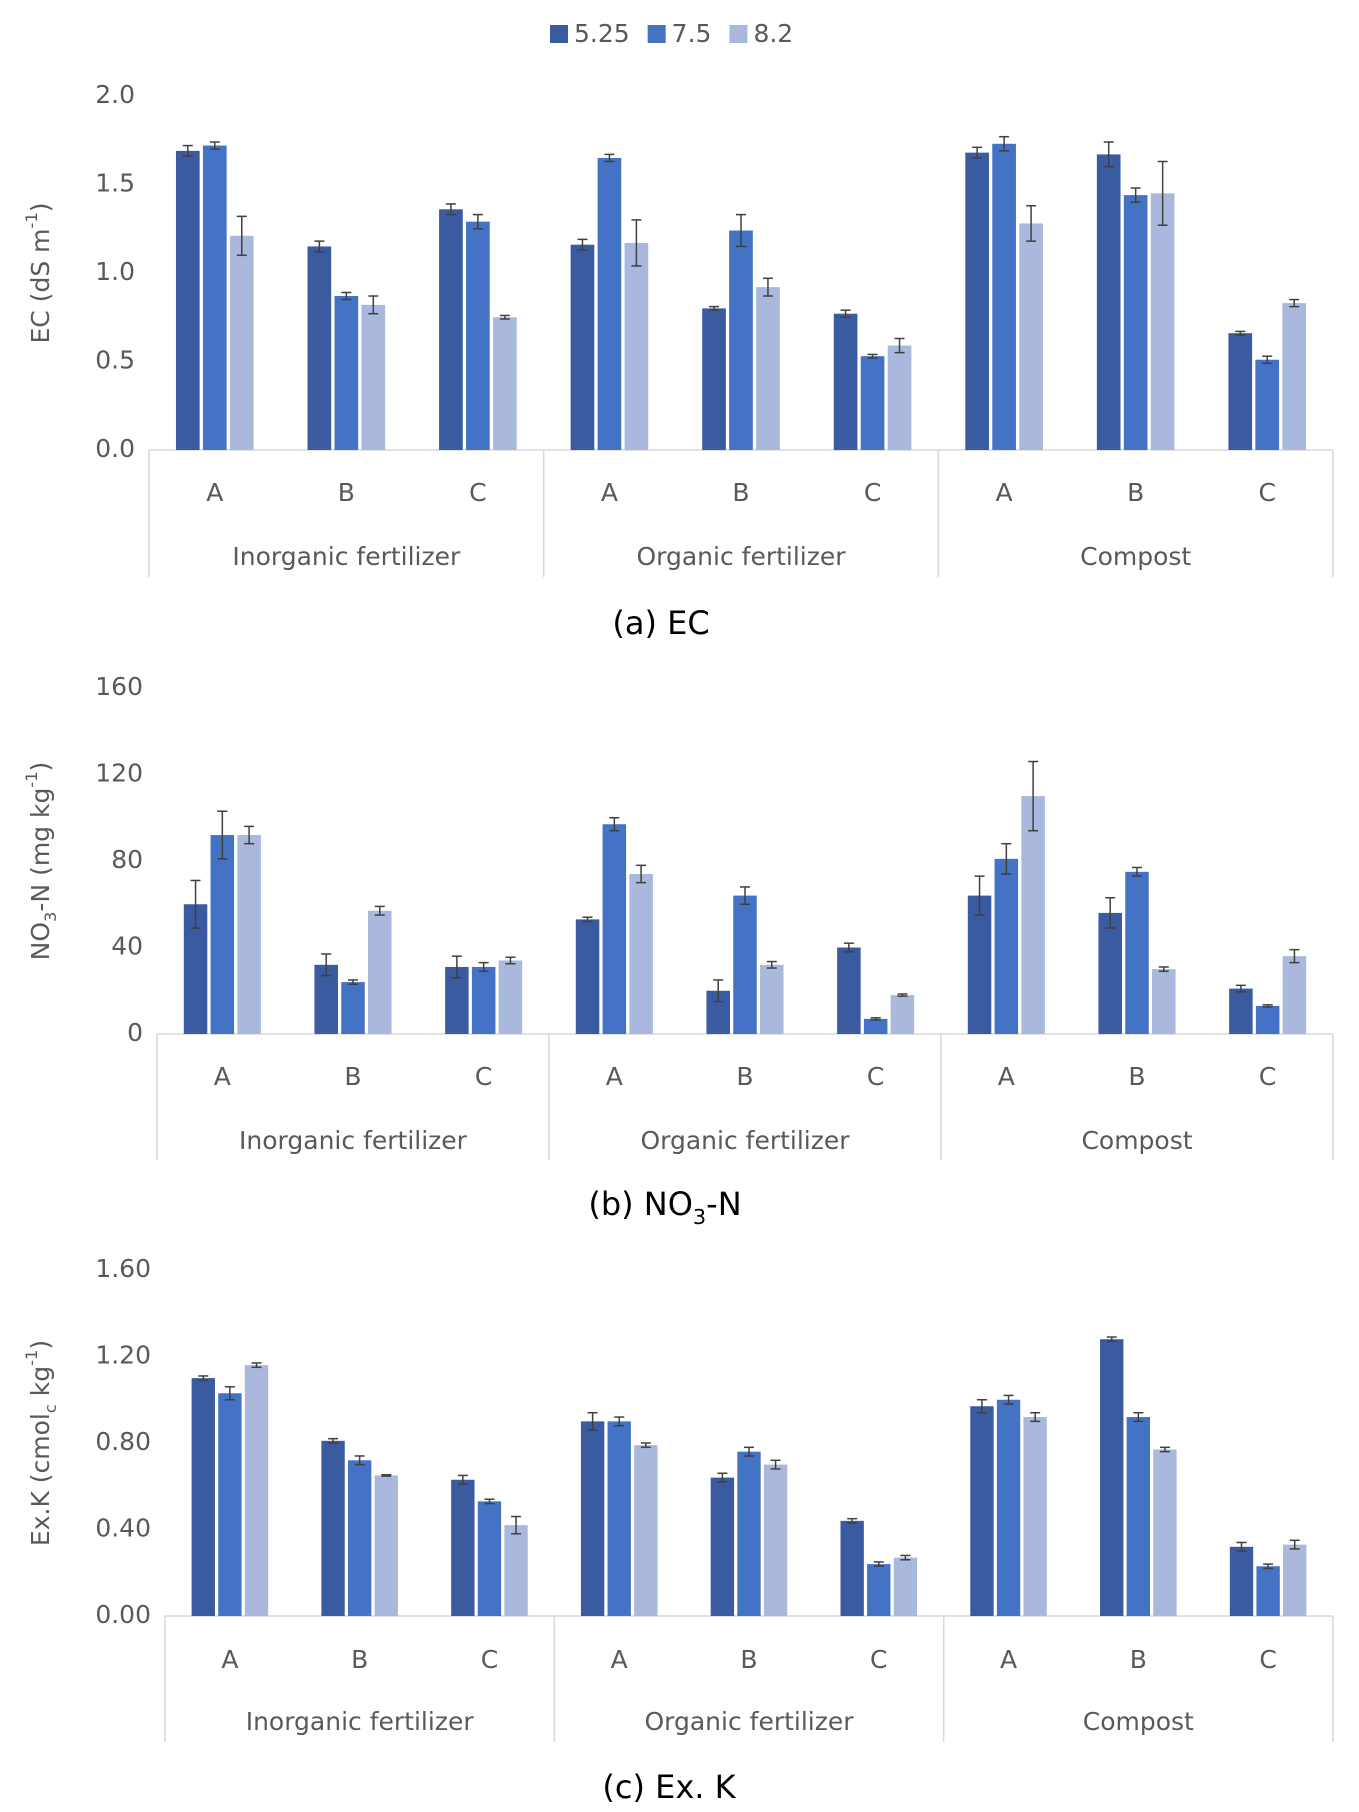  Describe the element at coordinates (115, 448) in the screenshot. I see `y-tick-label: 0.0` at that location.